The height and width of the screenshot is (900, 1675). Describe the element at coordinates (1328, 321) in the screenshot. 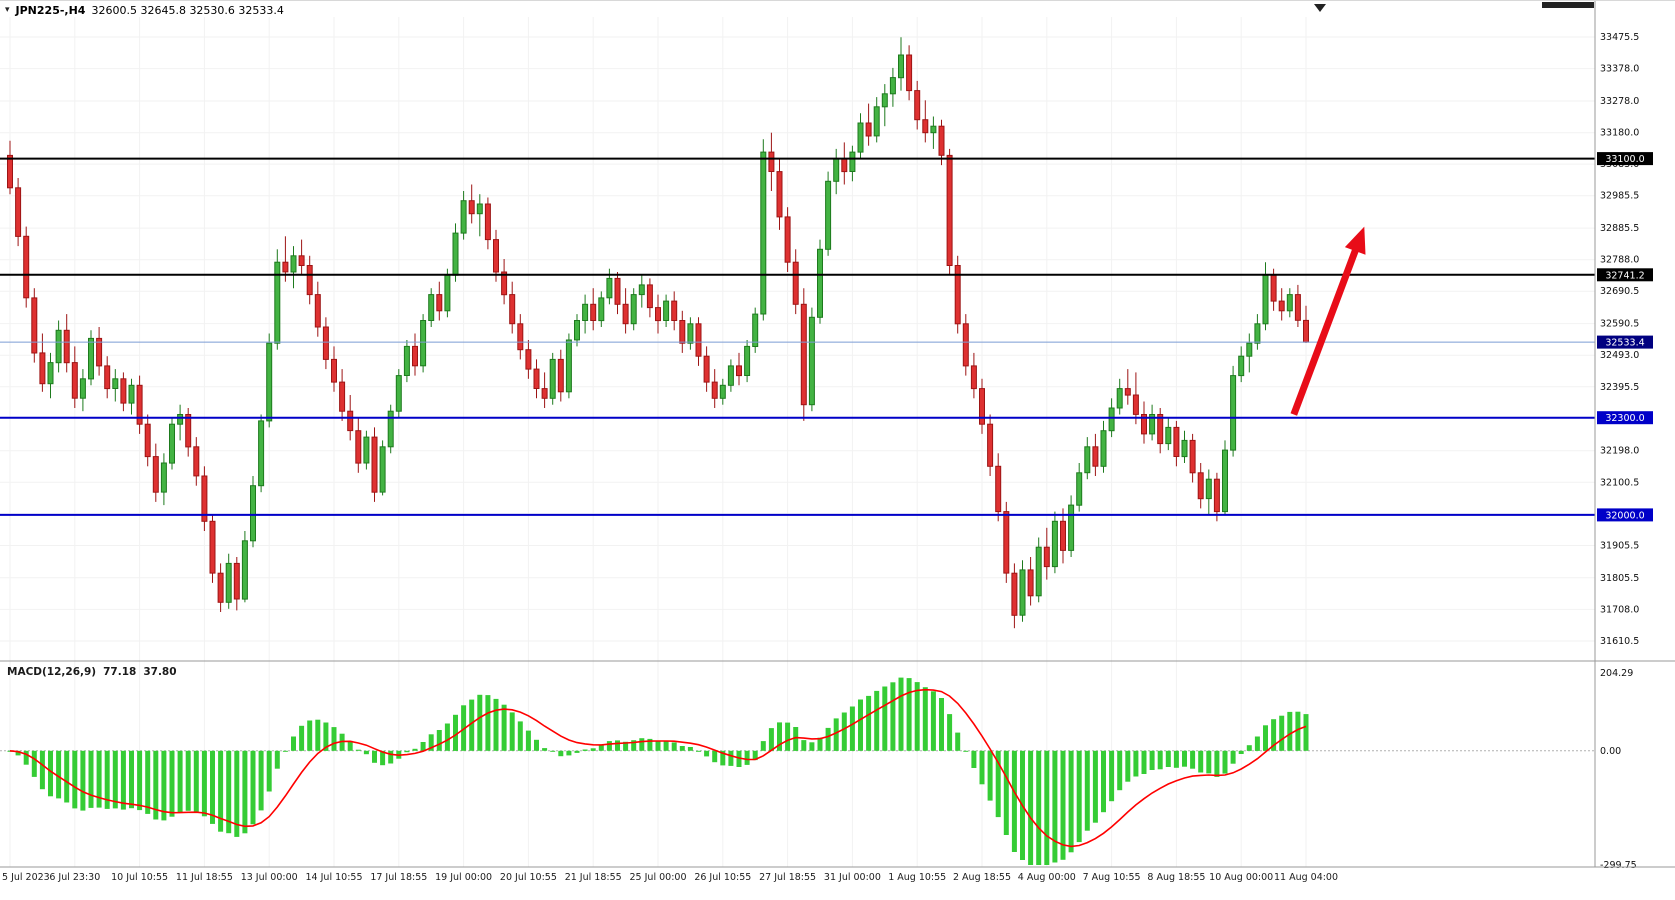

I see `trend-arrow-annotation` at that location.